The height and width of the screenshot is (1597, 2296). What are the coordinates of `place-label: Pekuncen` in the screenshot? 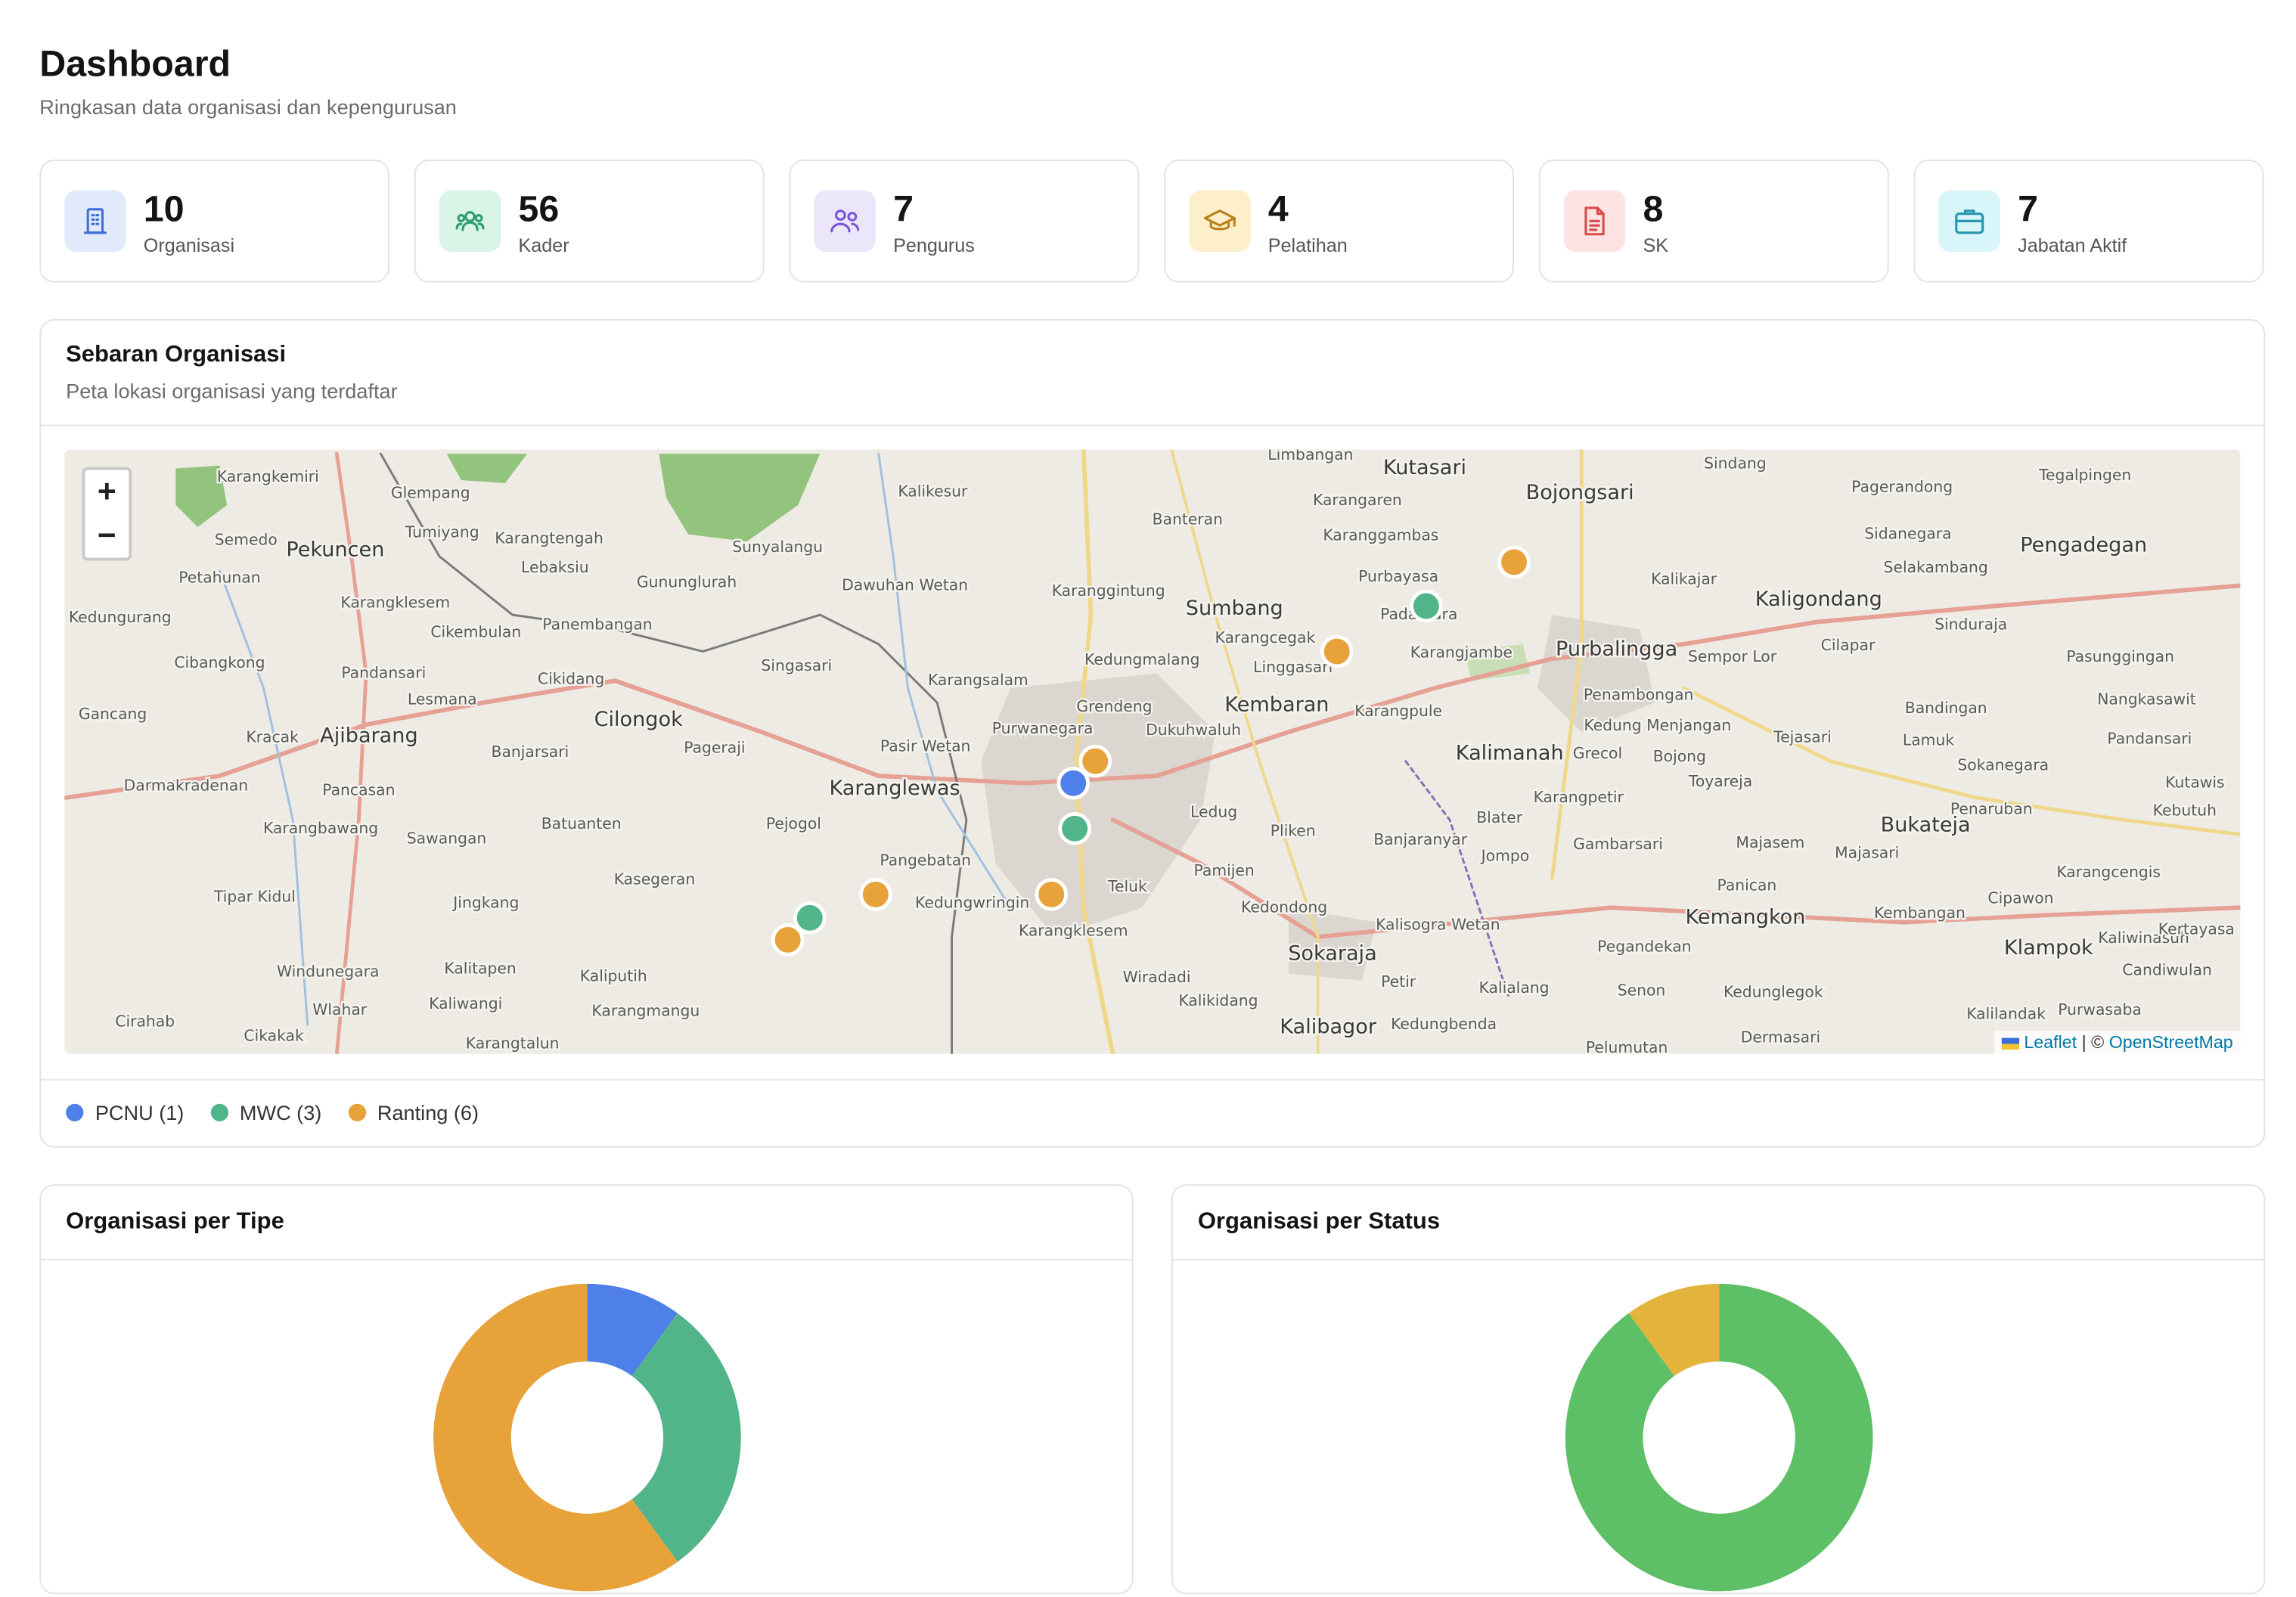 It's located at (335, 549).